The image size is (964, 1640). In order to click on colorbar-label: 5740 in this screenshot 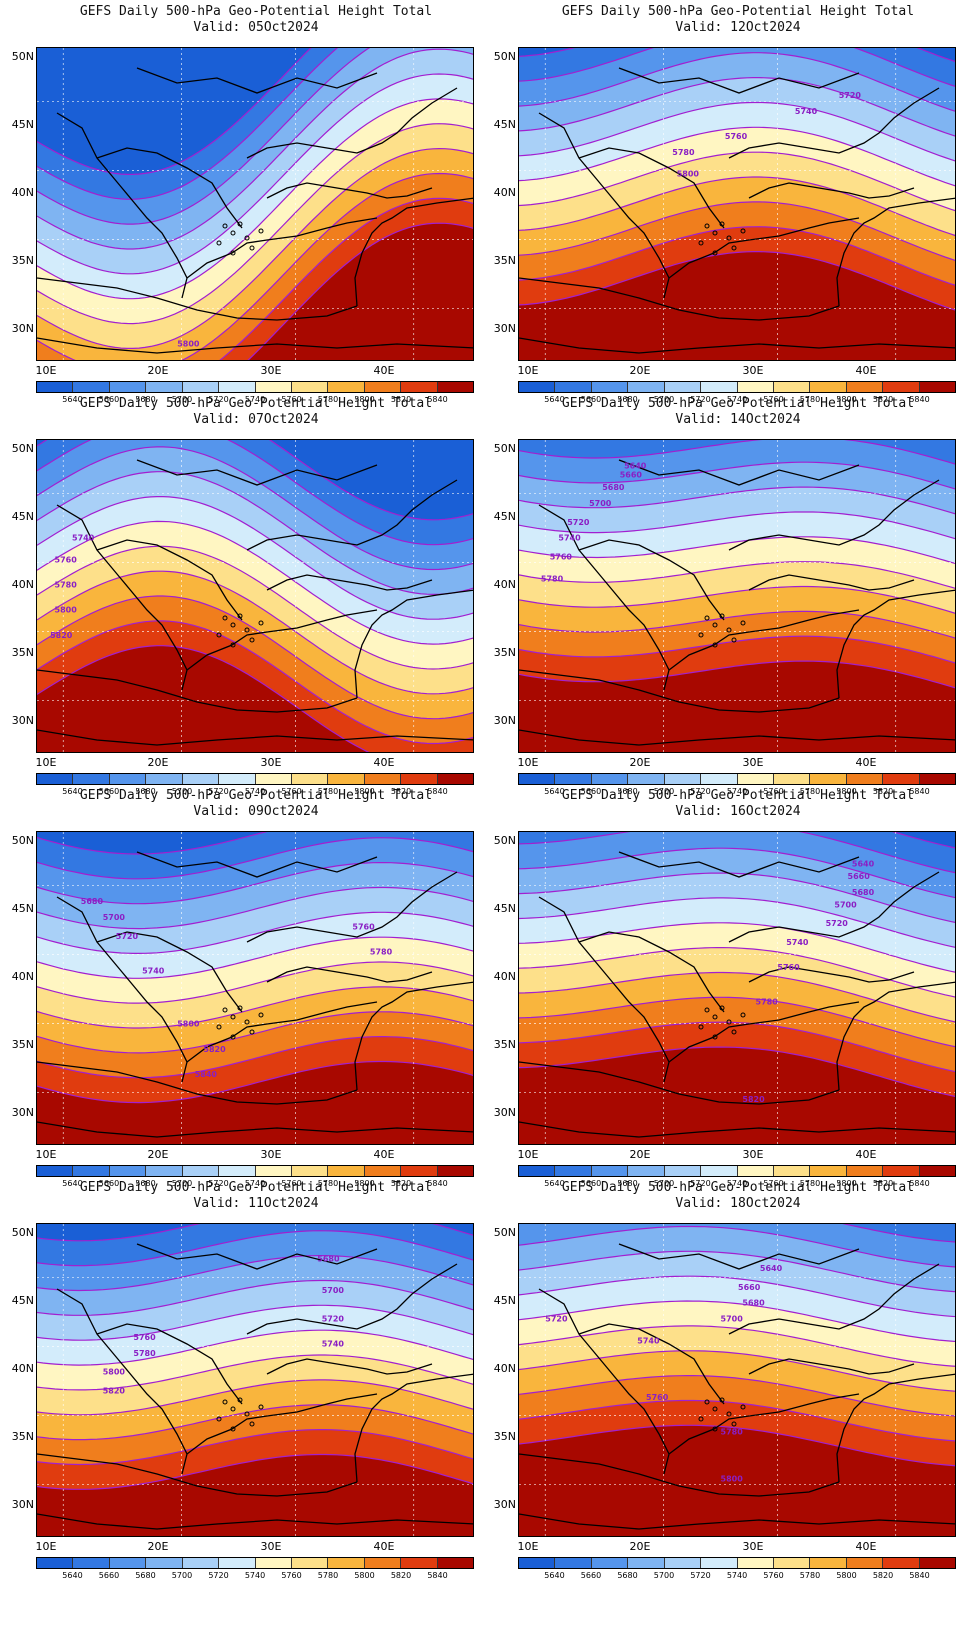, I will do `click(255, 791)`.